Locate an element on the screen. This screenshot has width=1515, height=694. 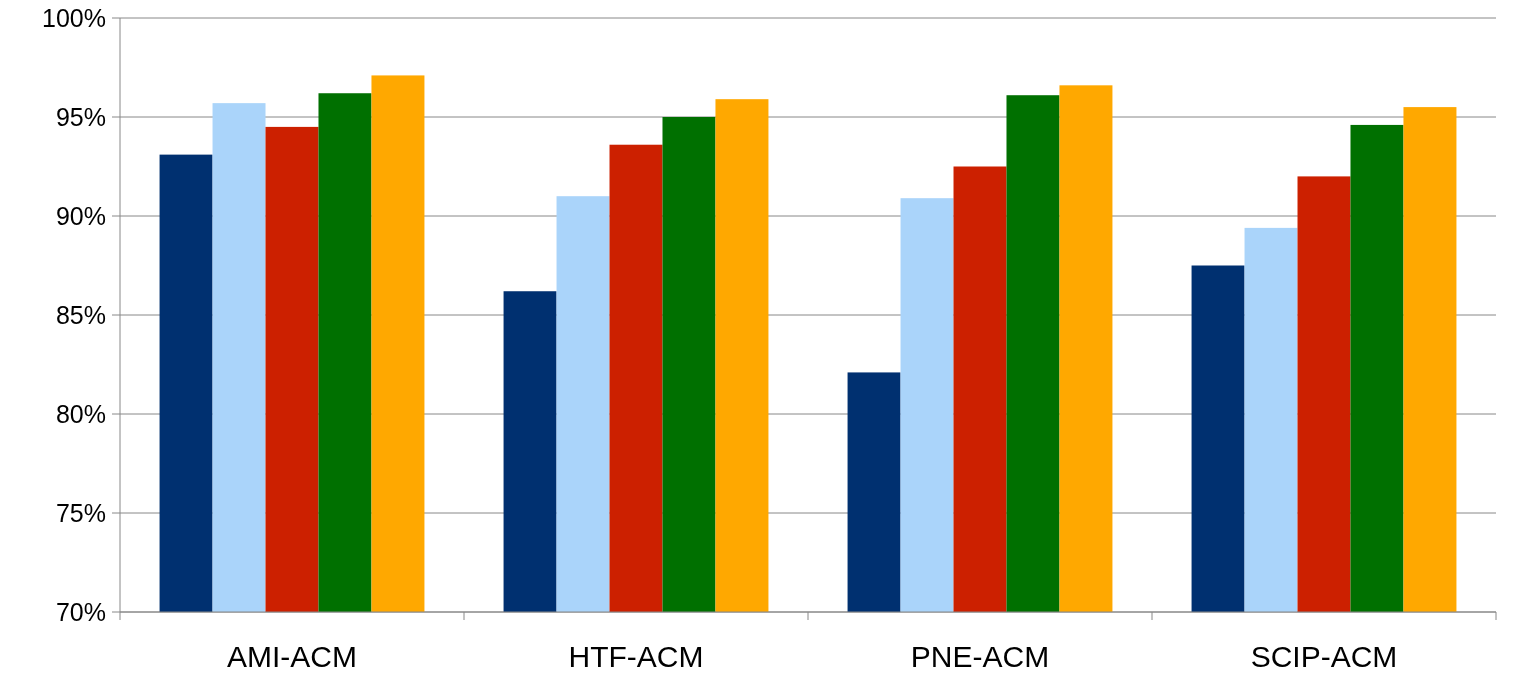
y-tick-label: 90% is located at coordinates (80, 215).